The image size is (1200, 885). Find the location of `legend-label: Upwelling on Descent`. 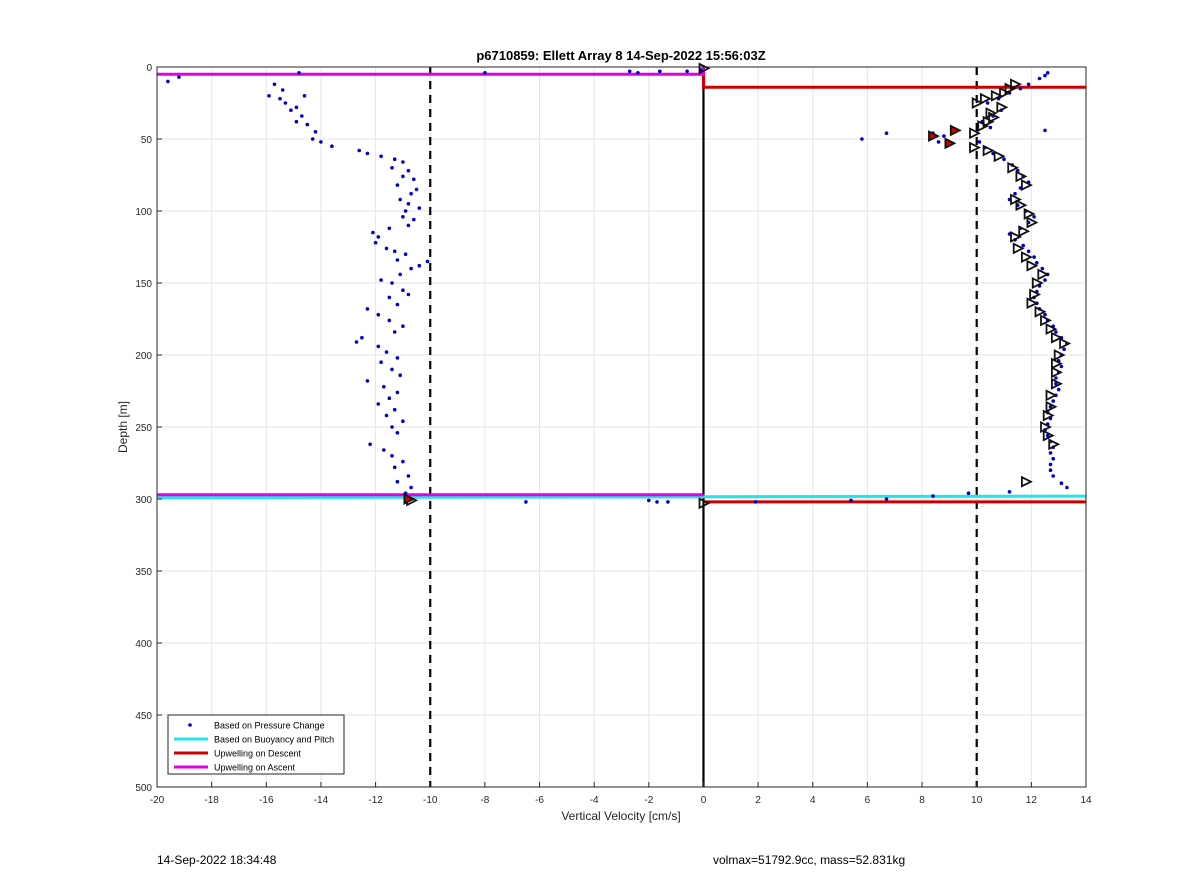

legend-label: Upwelling on Descent is located at coordinates (258, 754).